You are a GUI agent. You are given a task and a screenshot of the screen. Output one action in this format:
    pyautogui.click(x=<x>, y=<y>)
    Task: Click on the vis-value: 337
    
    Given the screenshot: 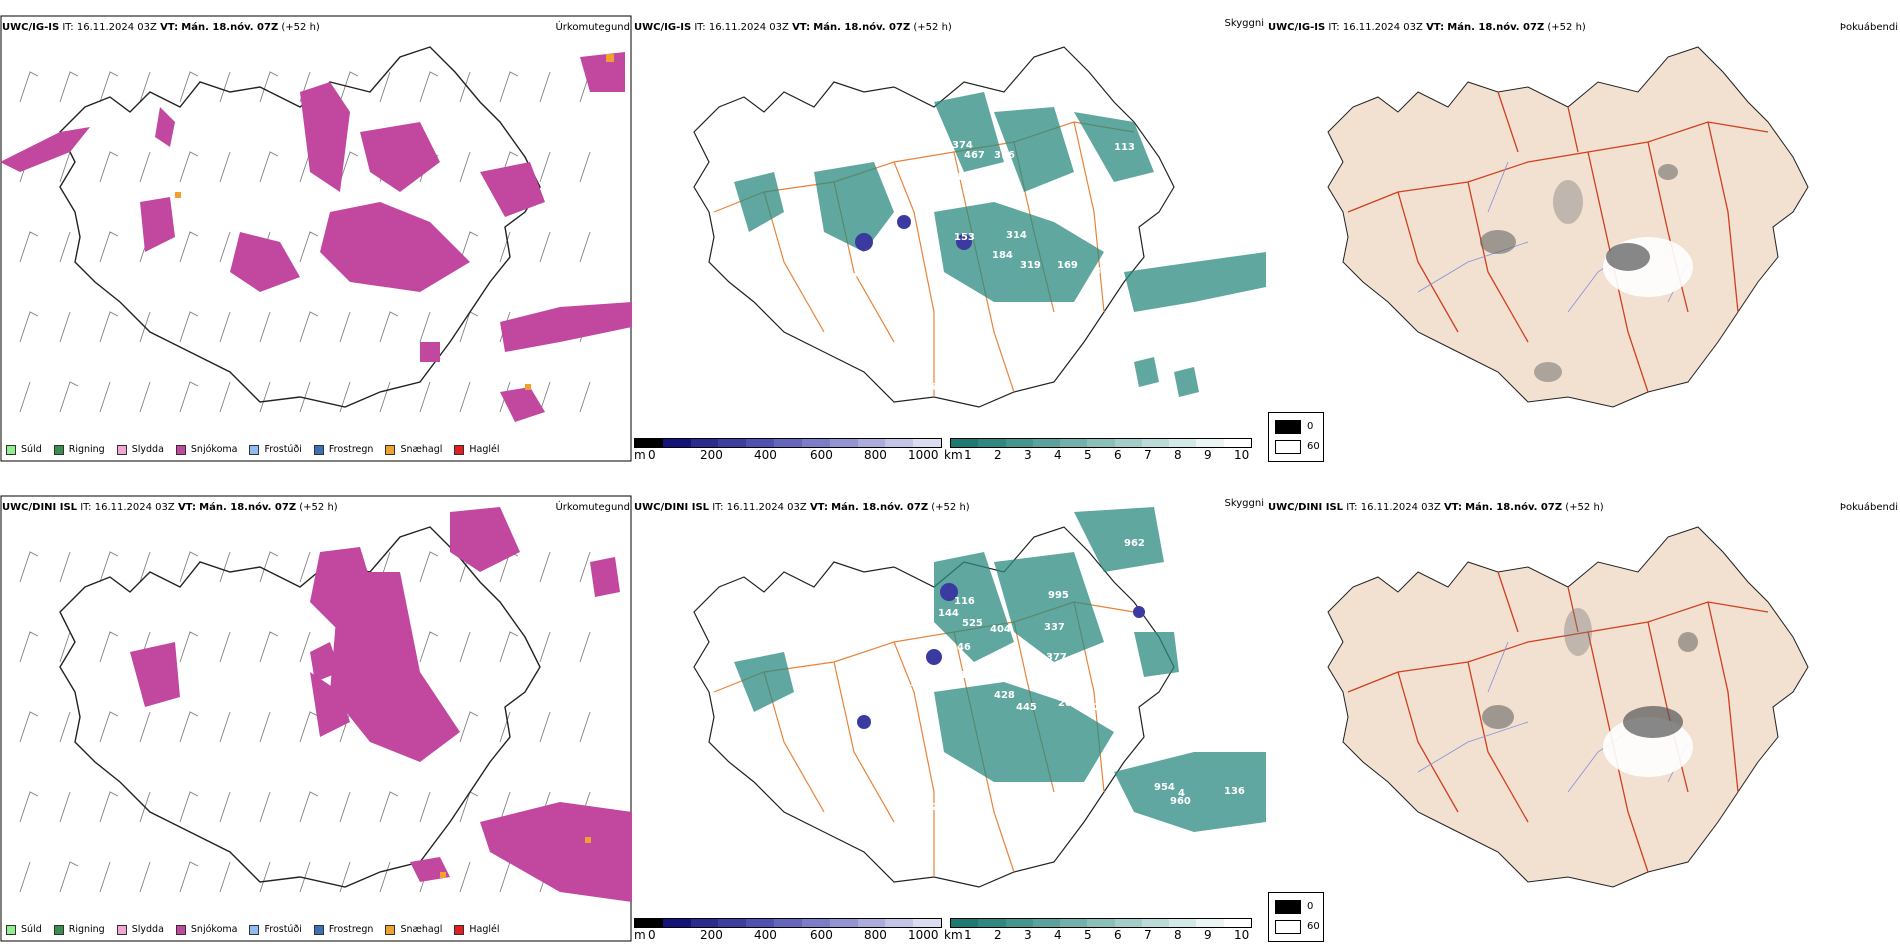 What is the action you would take?
    pyautogui.click(x=1054, y=627)
    